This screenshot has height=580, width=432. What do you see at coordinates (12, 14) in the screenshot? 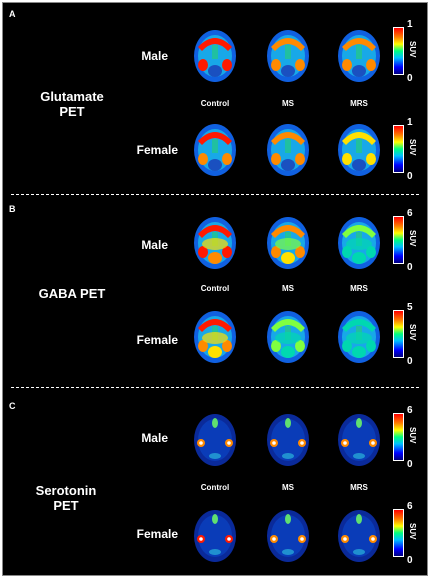
I see `panel-letter: A` at bounding box center [12, 14].